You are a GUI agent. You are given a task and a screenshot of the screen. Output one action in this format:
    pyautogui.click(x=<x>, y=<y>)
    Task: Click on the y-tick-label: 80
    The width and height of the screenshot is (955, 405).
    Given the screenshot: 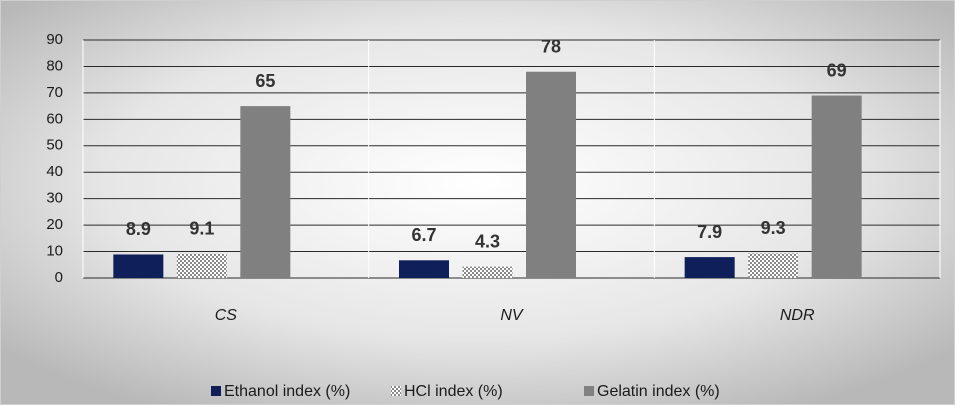 What is the action you would take?
    pyautogui.click(x=54, y=65)
    